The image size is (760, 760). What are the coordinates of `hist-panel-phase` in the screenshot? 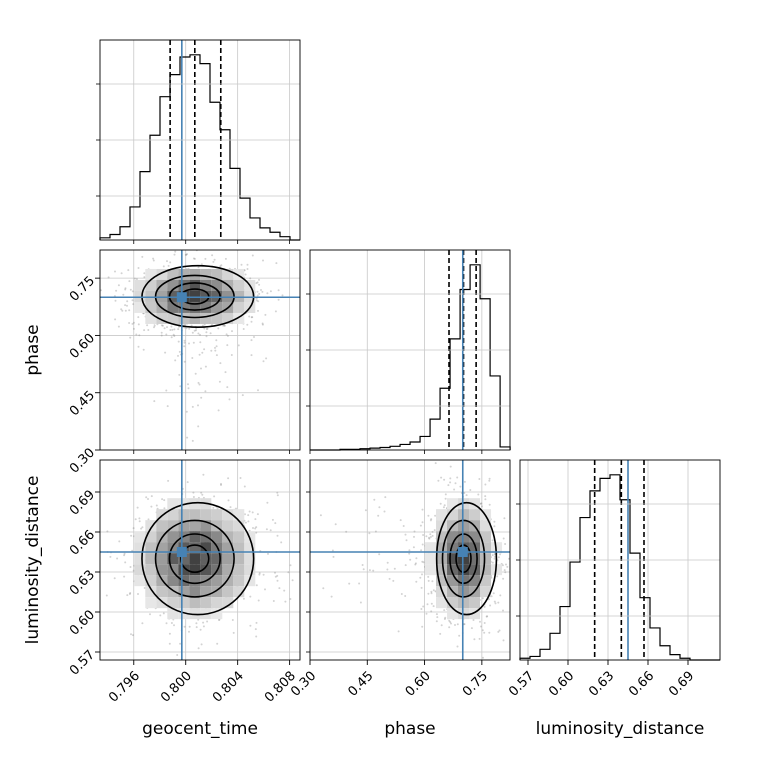 It's located at (408, 350).